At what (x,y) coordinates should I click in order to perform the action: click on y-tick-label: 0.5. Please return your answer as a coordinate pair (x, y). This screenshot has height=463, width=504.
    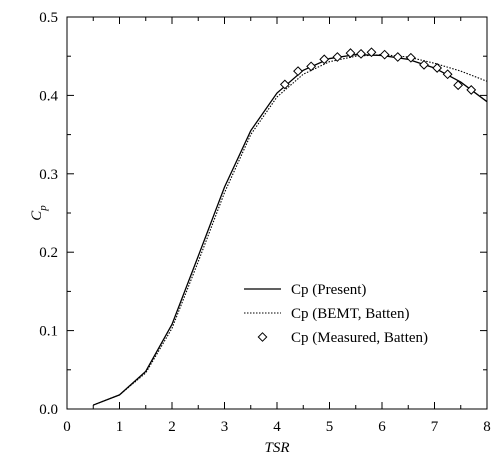
    Looking at the image, I should click on (48, 18).